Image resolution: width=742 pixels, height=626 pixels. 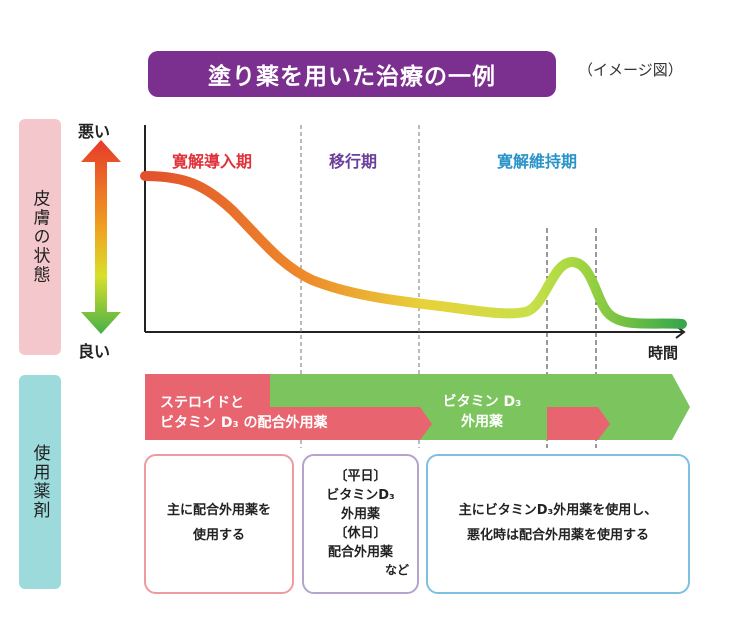 I want to click on side-label-drug-panel: 使用薬剤, so click(x=40, y=482).